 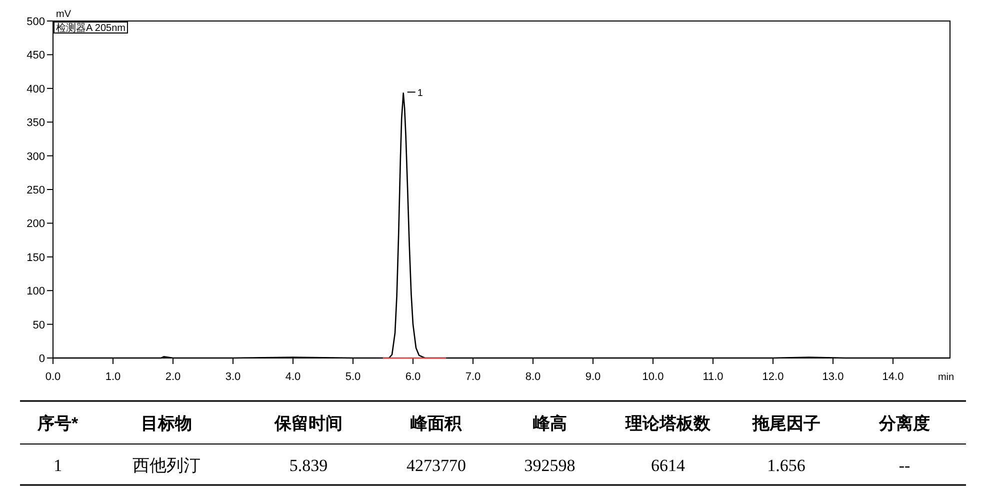 What do you see at coordinates (64, 14) in the screenshot?
I see `y-axis-title: mV` at bounding box center [64, 14].